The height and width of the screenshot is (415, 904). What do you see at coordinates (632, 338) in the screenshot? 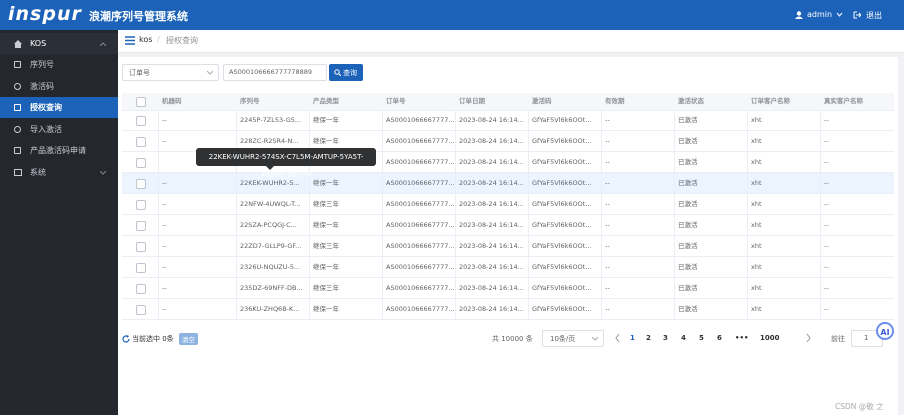
I see `page-number: 1` at bounding box center [632, 338].